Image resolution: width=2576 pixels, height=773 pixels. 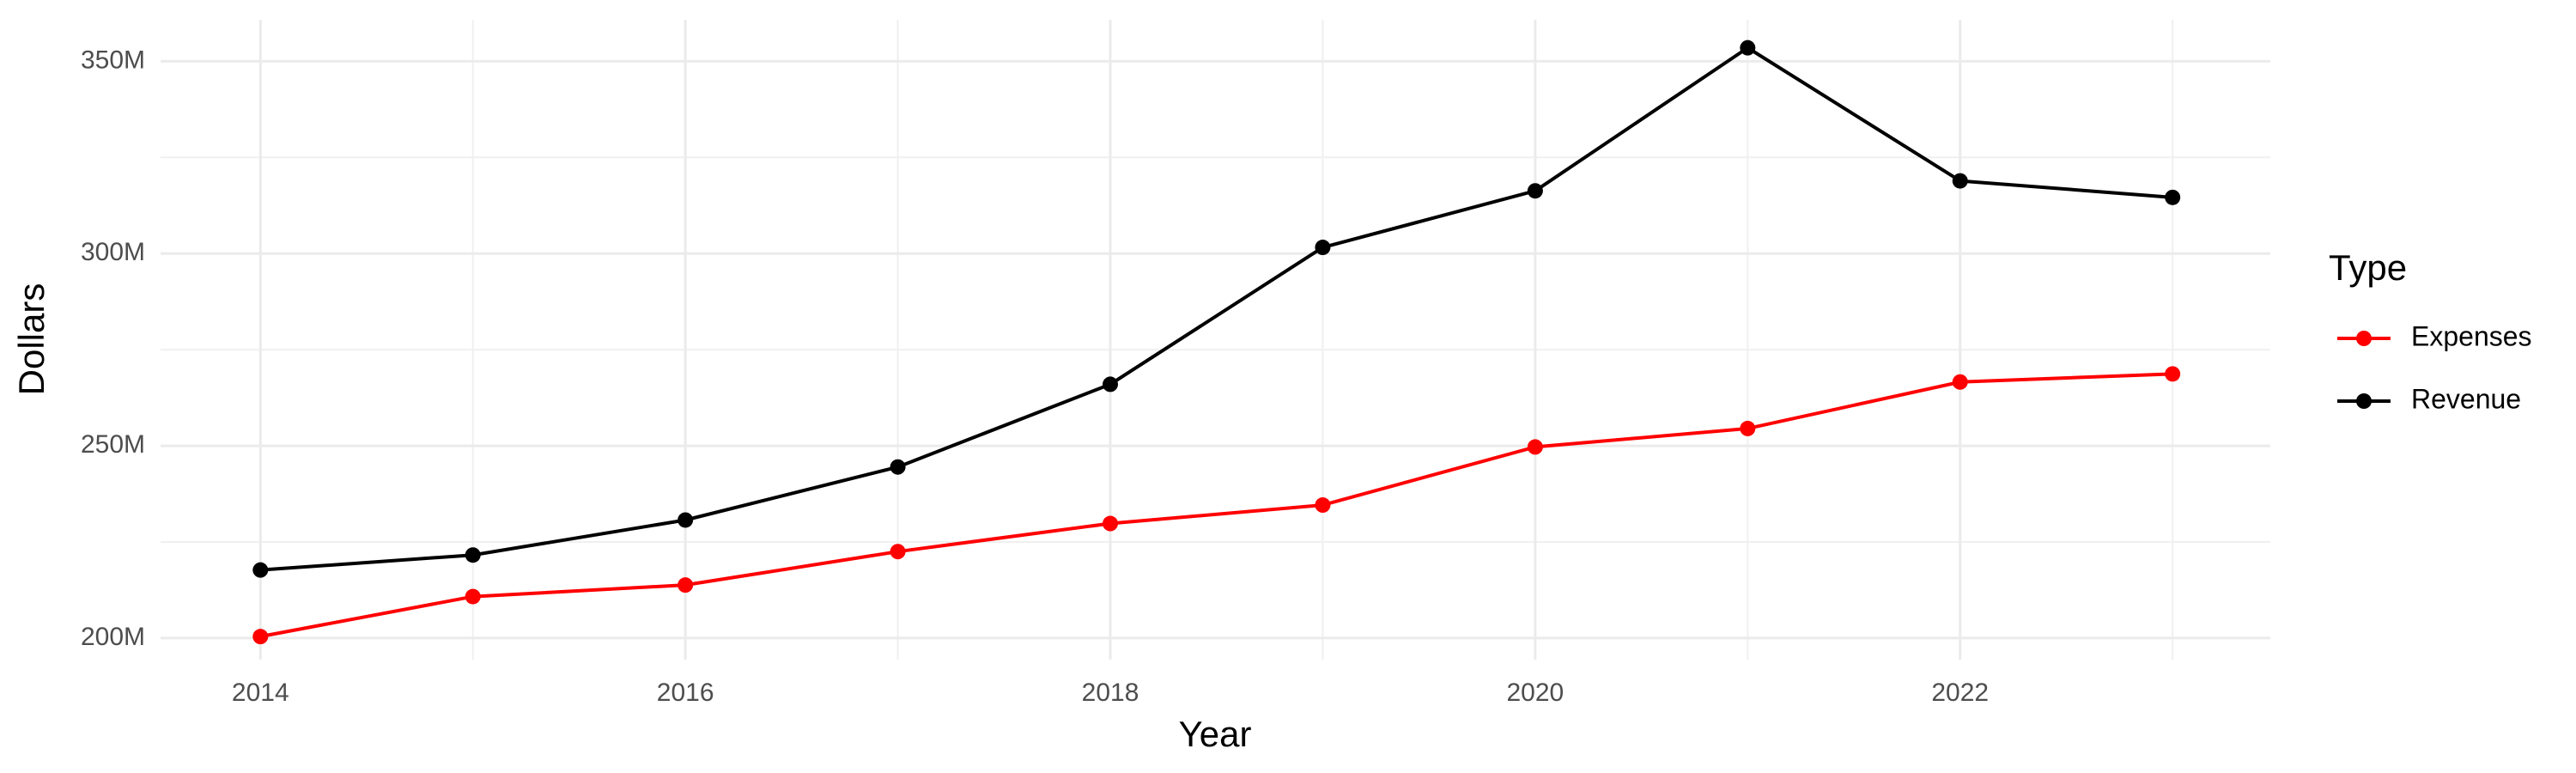 I want to click on x-tick-label: 2020, so click(x=1535, y=693).